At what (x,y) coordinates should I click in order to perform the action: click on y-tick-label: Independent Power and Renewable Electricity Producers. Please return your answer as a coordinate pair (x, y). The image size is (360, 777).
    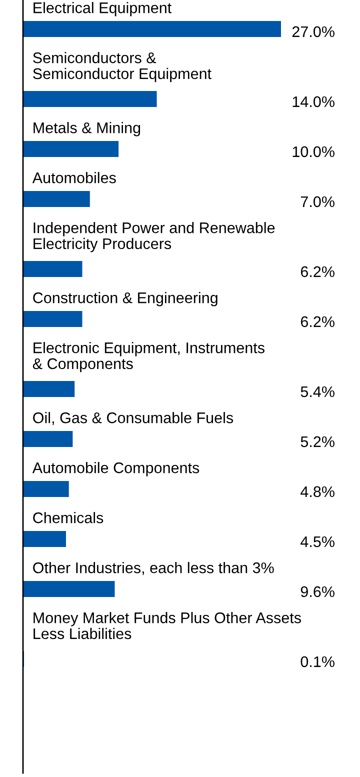
    Looking at the image, I should click on (154, 237).